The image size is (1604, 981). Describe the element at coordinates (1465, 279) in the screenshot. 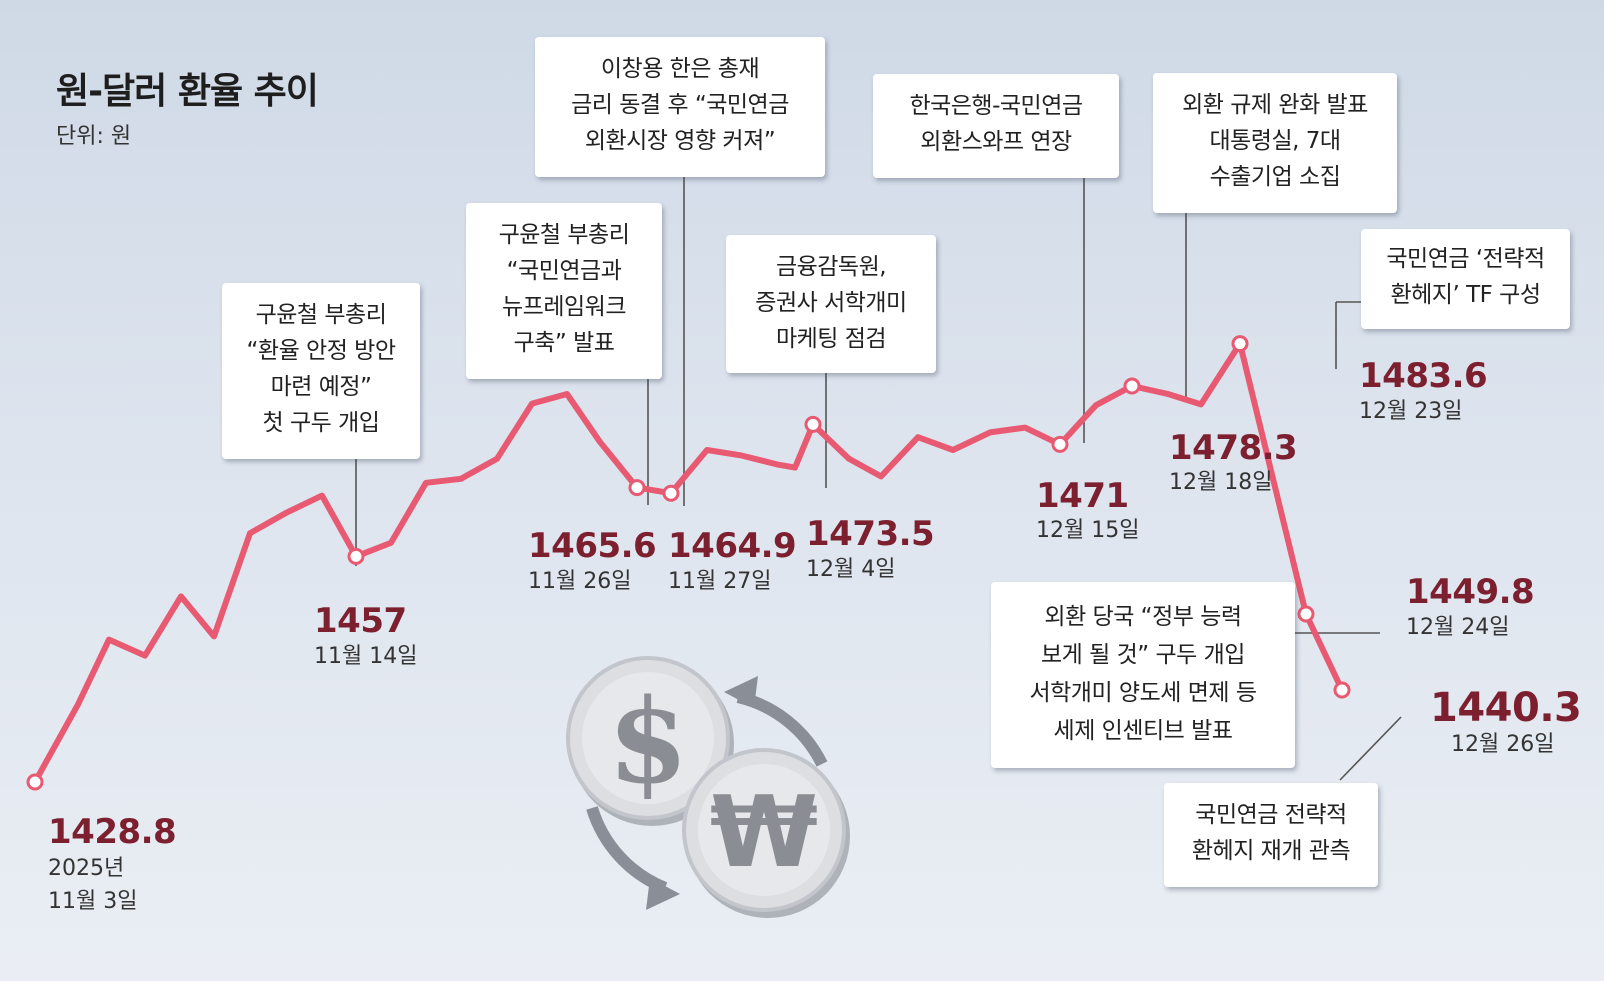

I see `annotation-callout: 국민연금 ‘전략적 환헤지’ TF 구성` at that location.